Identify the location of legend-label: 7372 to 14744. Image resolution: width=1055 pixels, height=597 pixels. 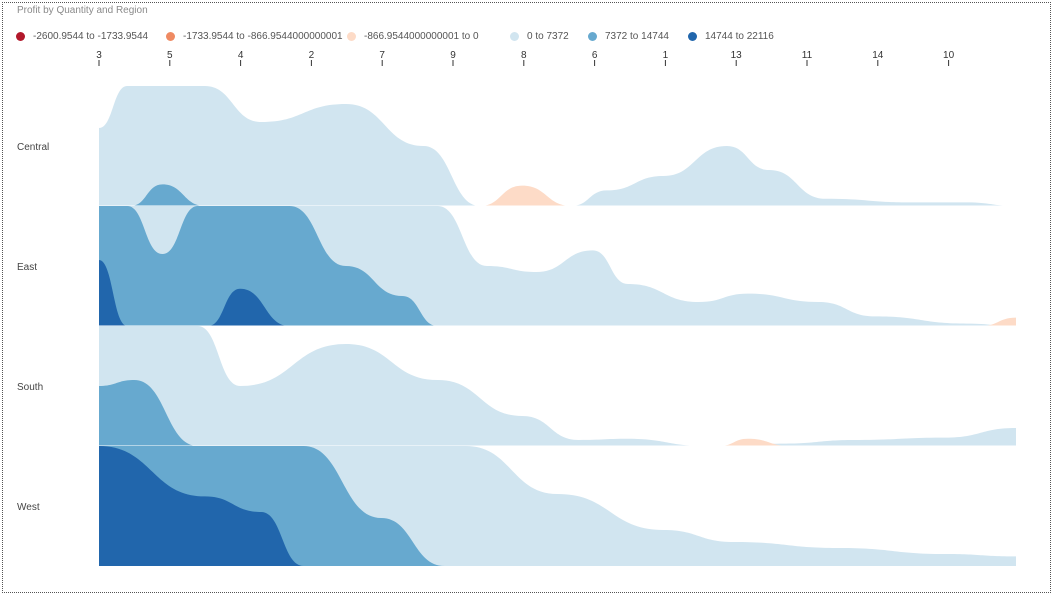
(637, 36).